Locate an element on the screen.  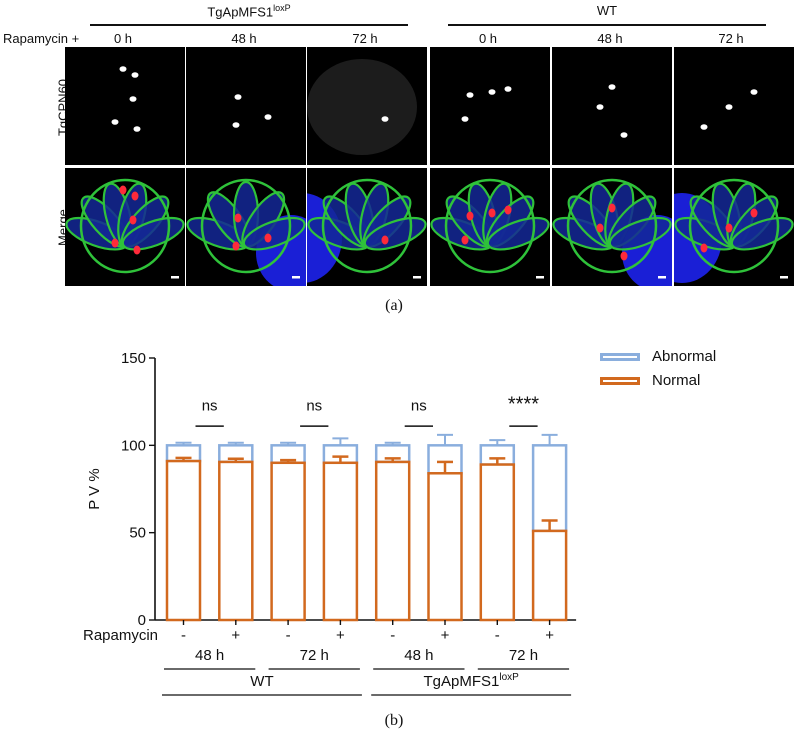
legend-item-normal: Normal is located at coordinates (658, 384).